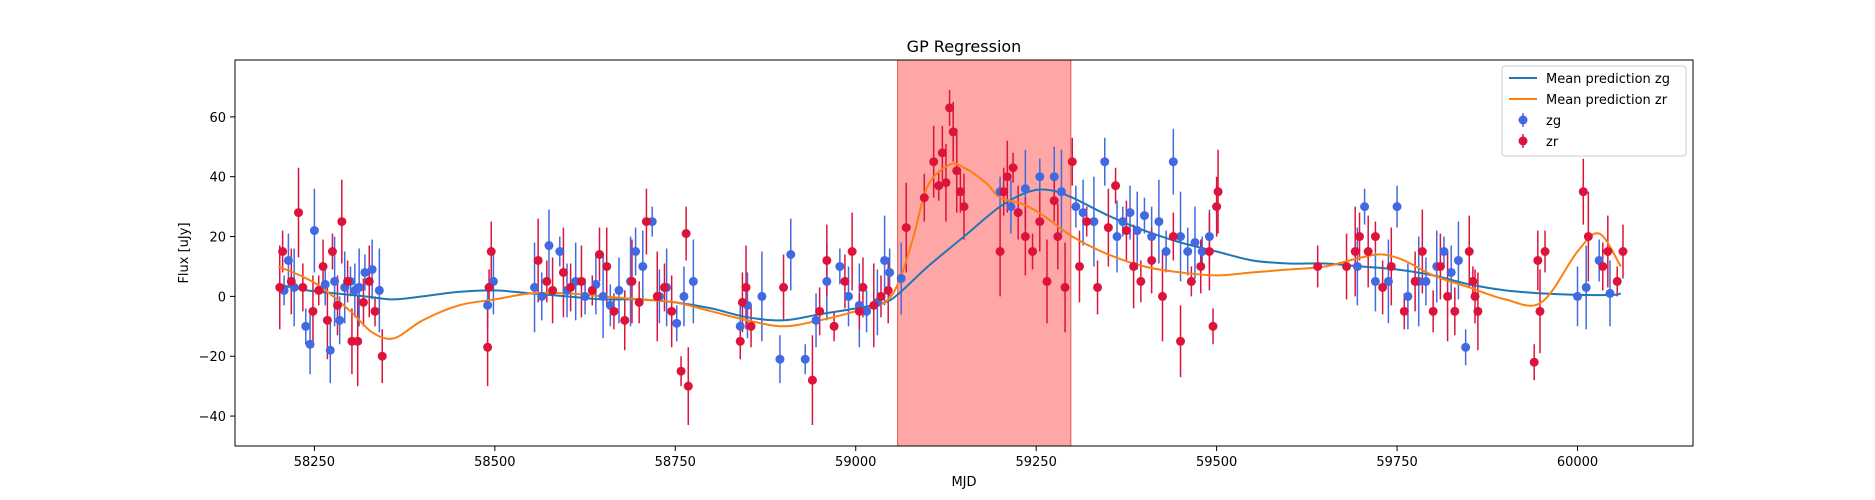 The image size is (1875, 500). Describe the element at coordinates (217, 268) in the screenshot. I see `y-axis-ticks: −40 −20 0 20 40 60` at that location.